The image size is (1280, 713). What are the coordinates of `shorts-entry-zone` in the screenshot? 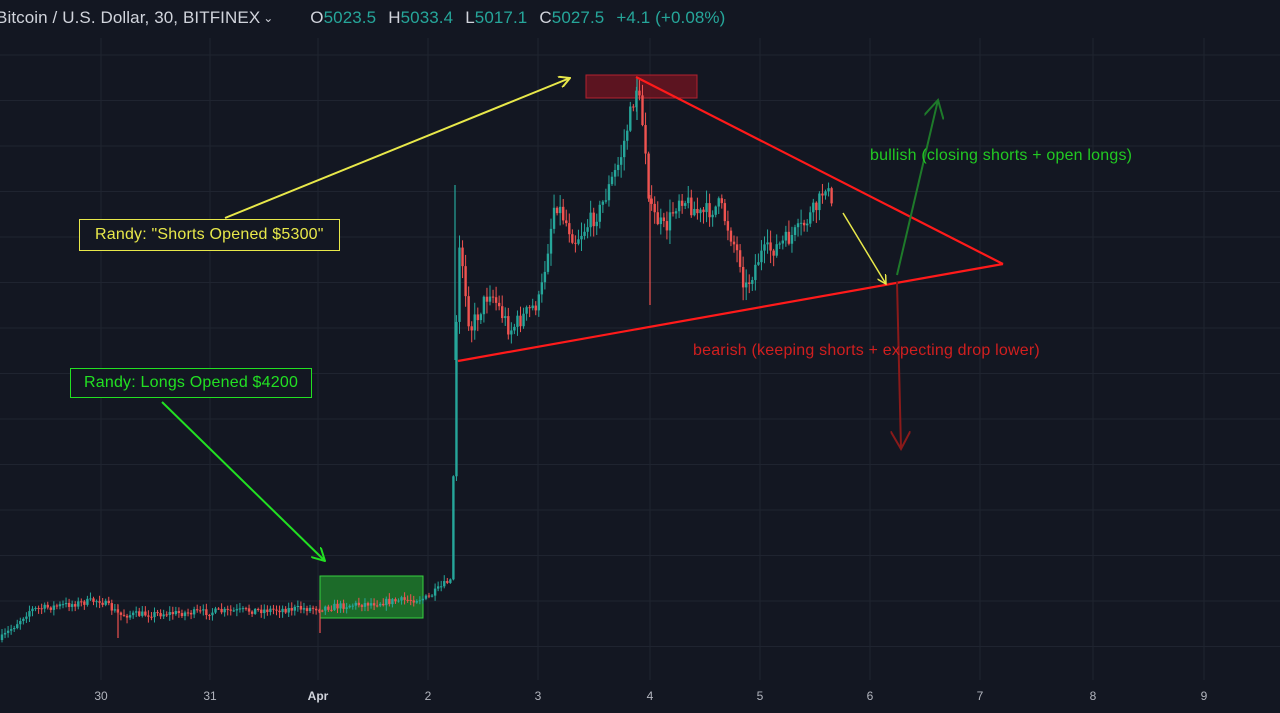 It's located at (641, 86).